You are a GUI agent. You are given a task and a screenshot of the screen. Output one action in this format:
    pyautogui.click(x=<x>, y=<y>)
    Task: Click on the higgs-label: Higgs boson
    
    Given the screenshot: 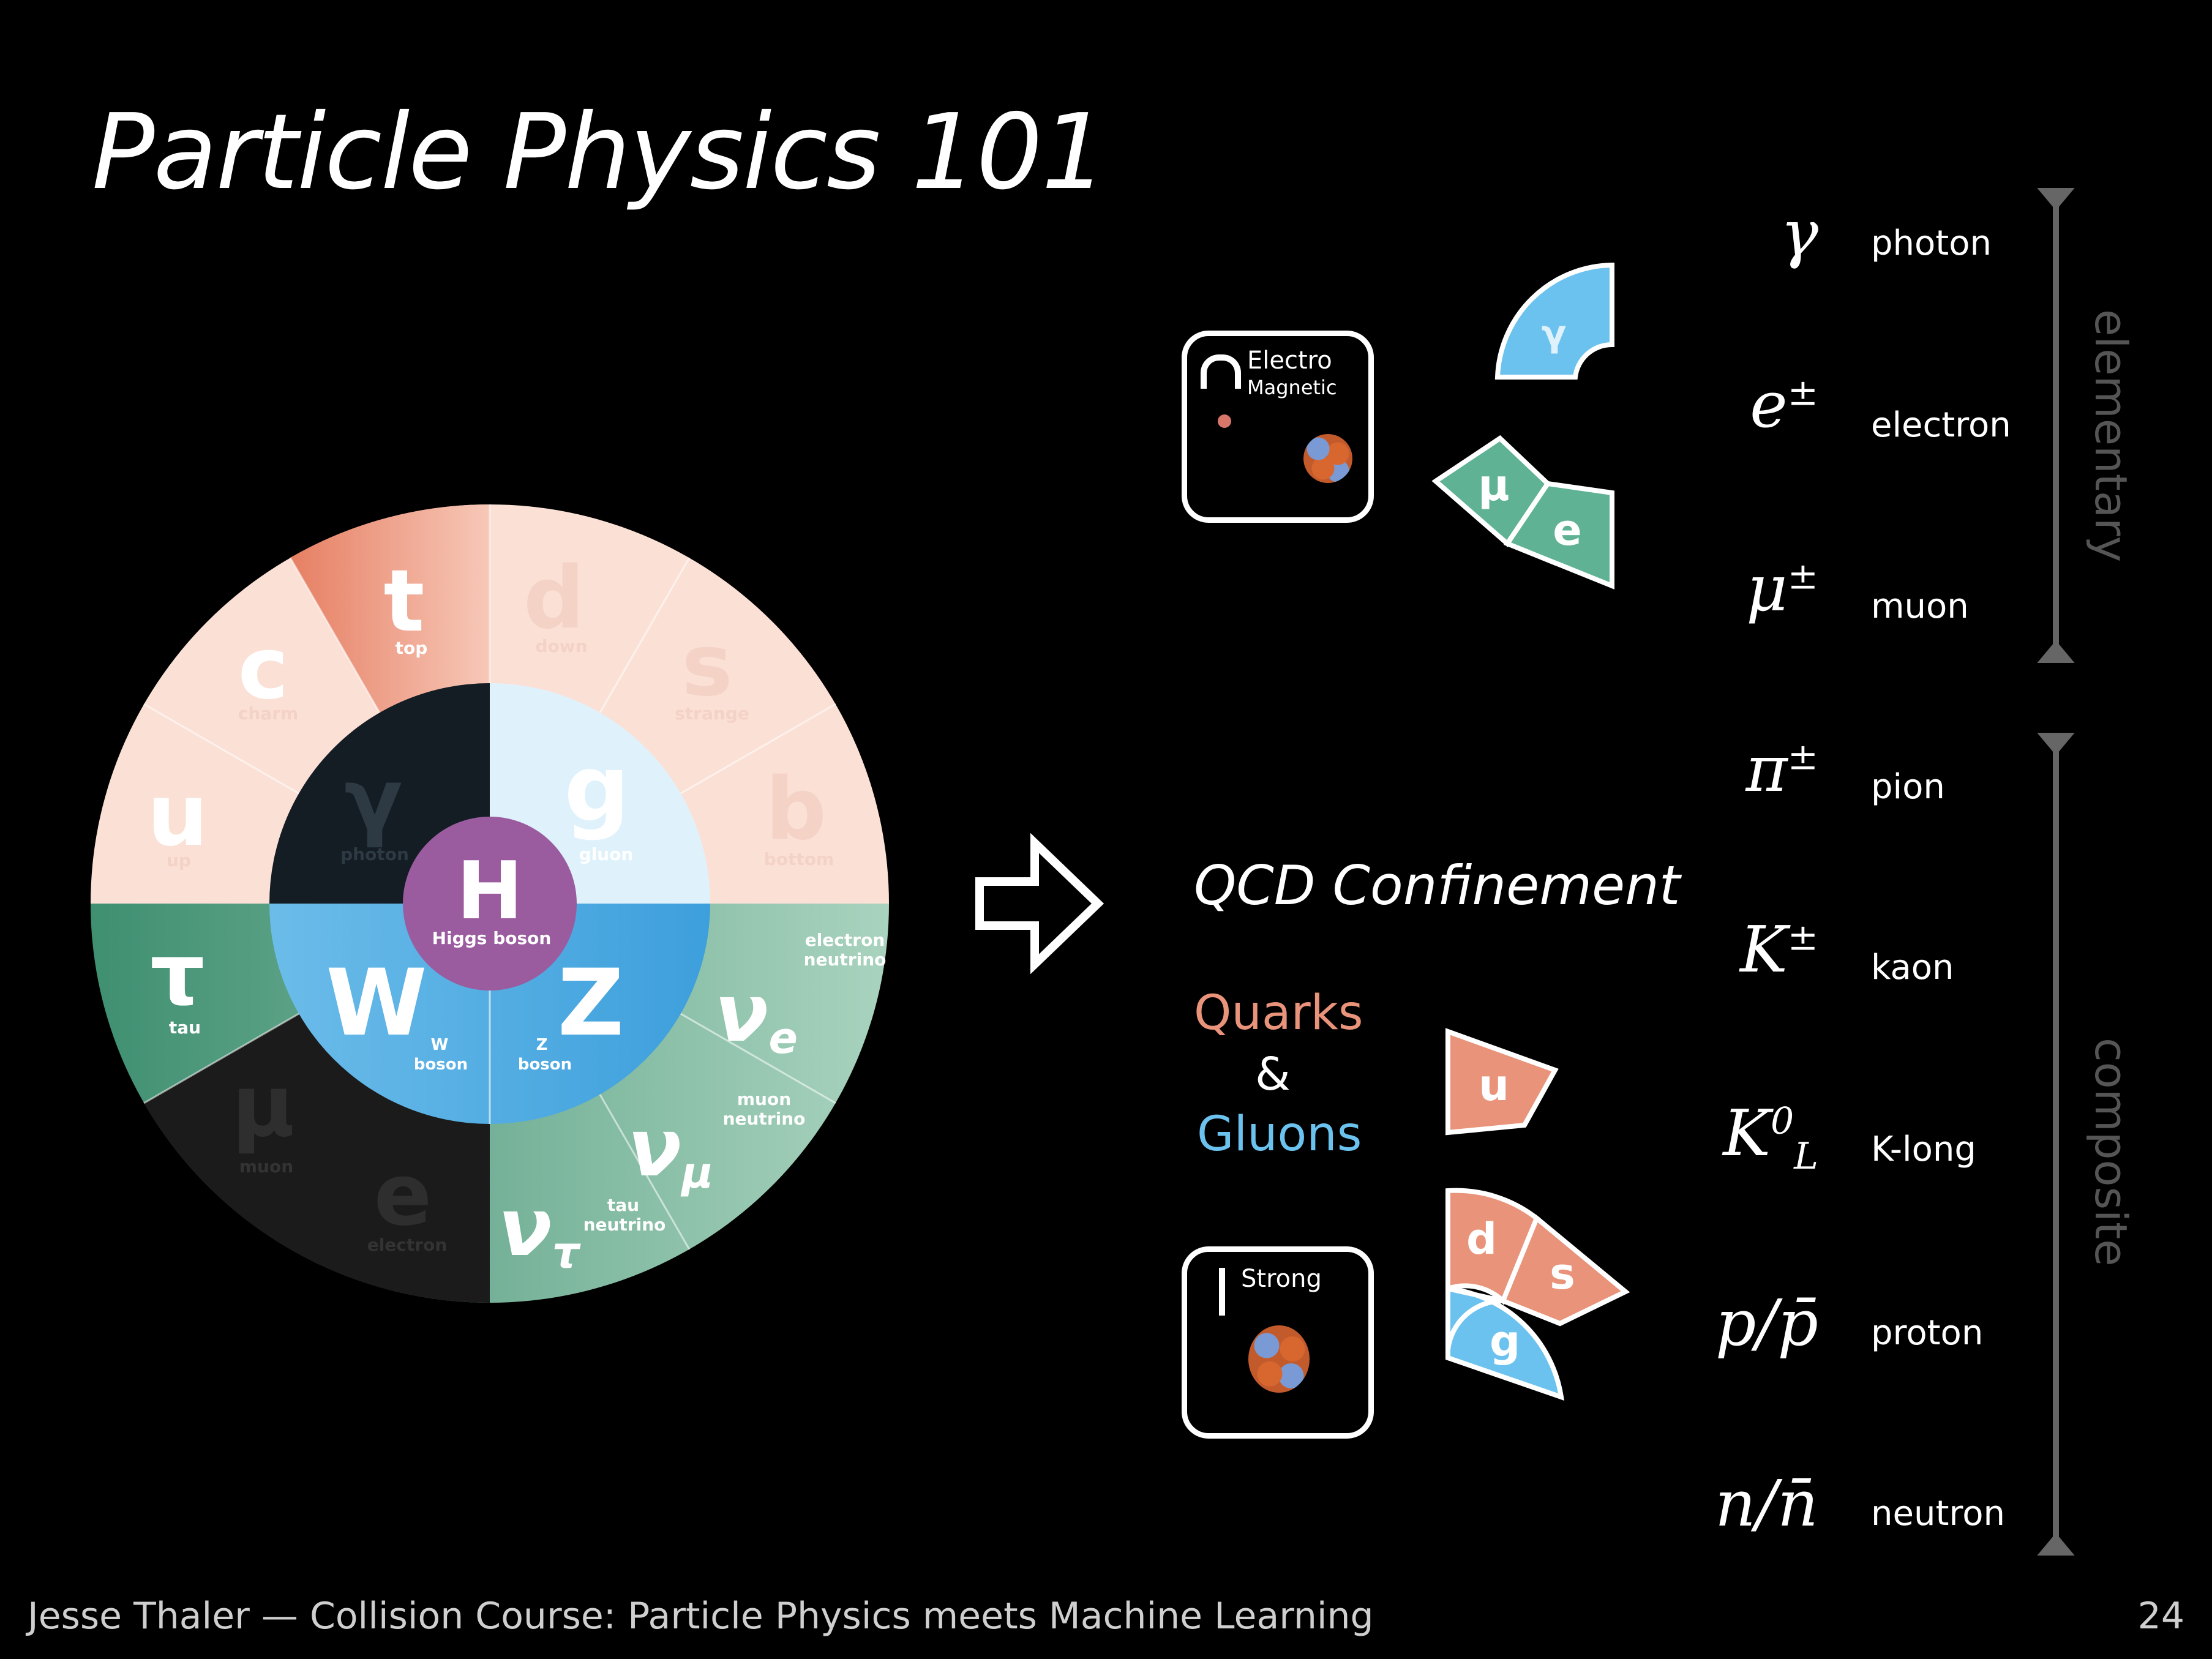 What is the action you would take?
    pyautogui.click(x=492, y=938)
    